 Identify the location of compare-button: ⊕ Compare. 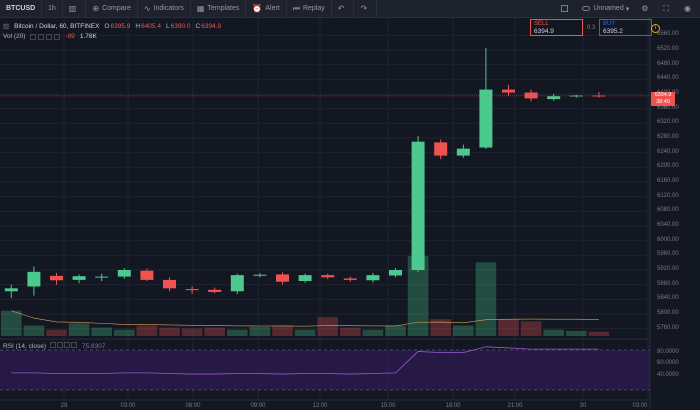
(112, 9).